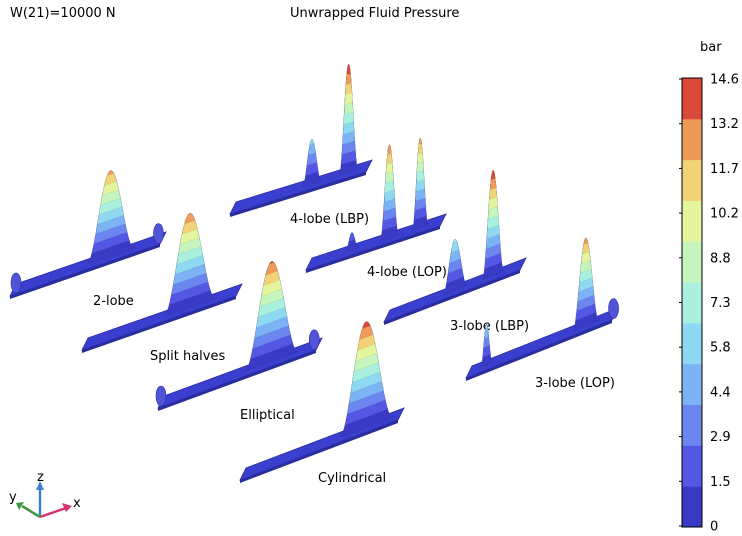  Describe the element at coordinates (376, 208) in the screenshot. I see `bearing-4-lobe-lop-: 4-lobe (LOP)` at that location.